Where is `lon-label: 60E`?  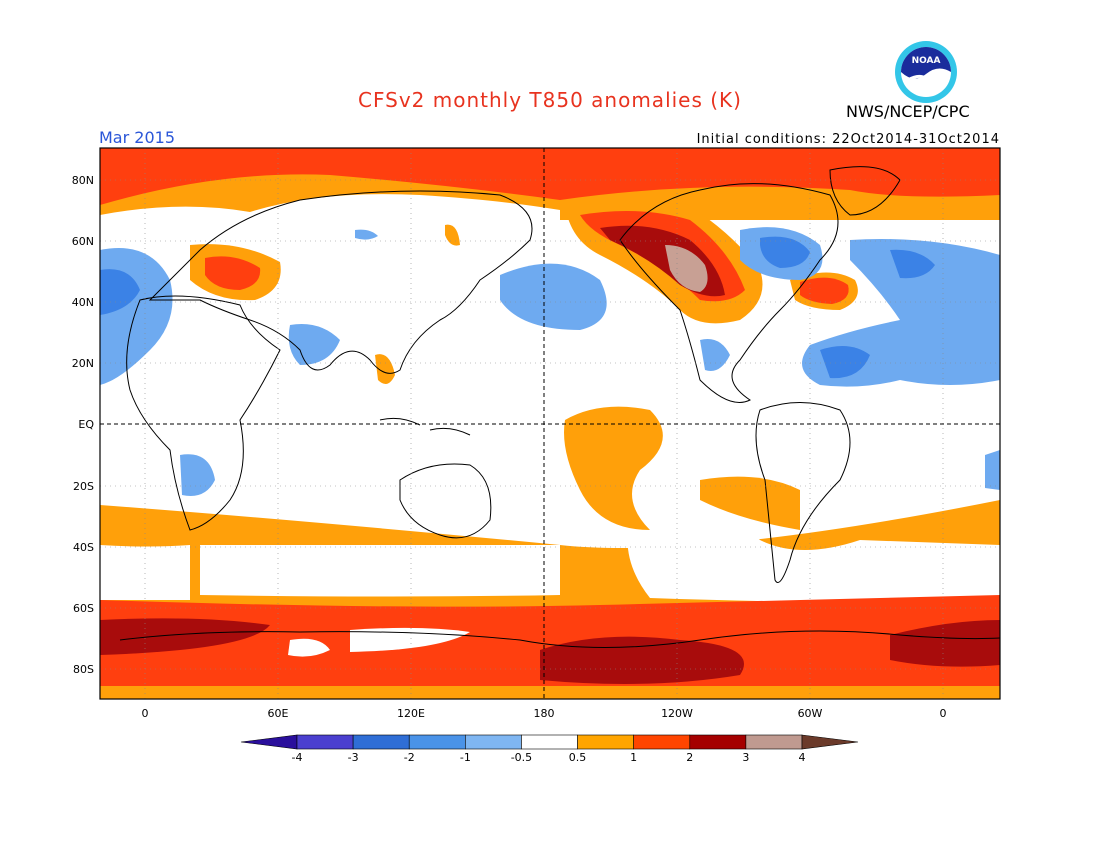 lon-label: 60E is located at coordinates (278, 713).